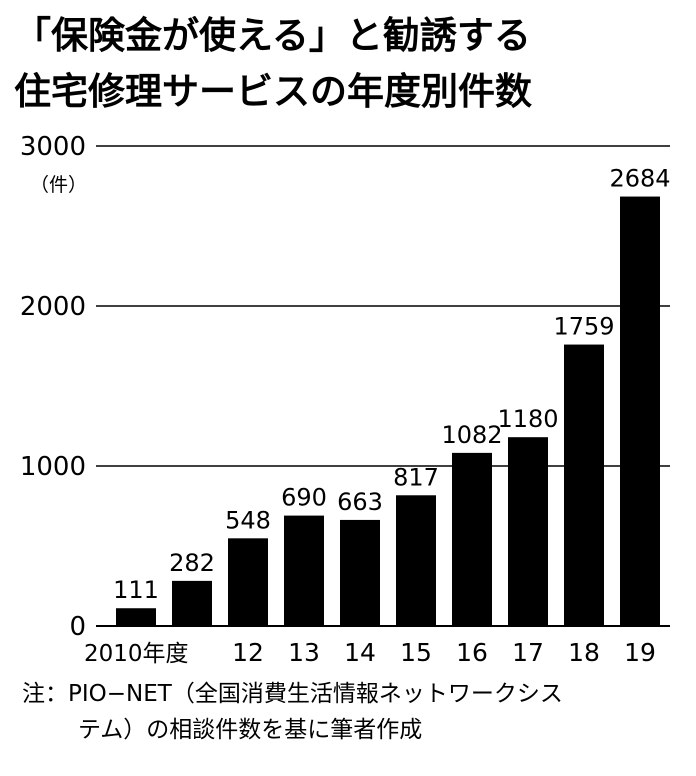 The width and height of the screenshot is (696, 776). I want to click on y-tick-label: 0, so click(77, 627).